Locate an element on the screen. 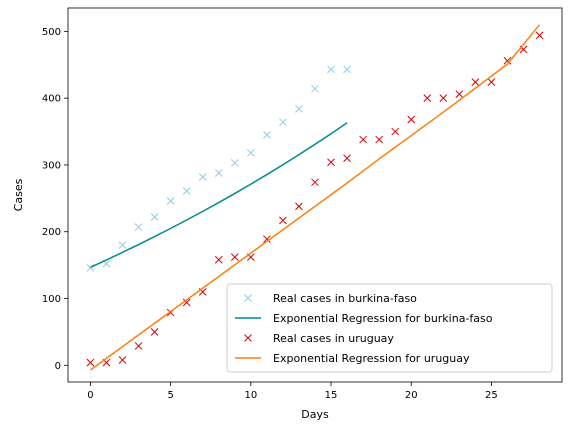  x-tick-label: 20 is located at coordinates (411, 395).